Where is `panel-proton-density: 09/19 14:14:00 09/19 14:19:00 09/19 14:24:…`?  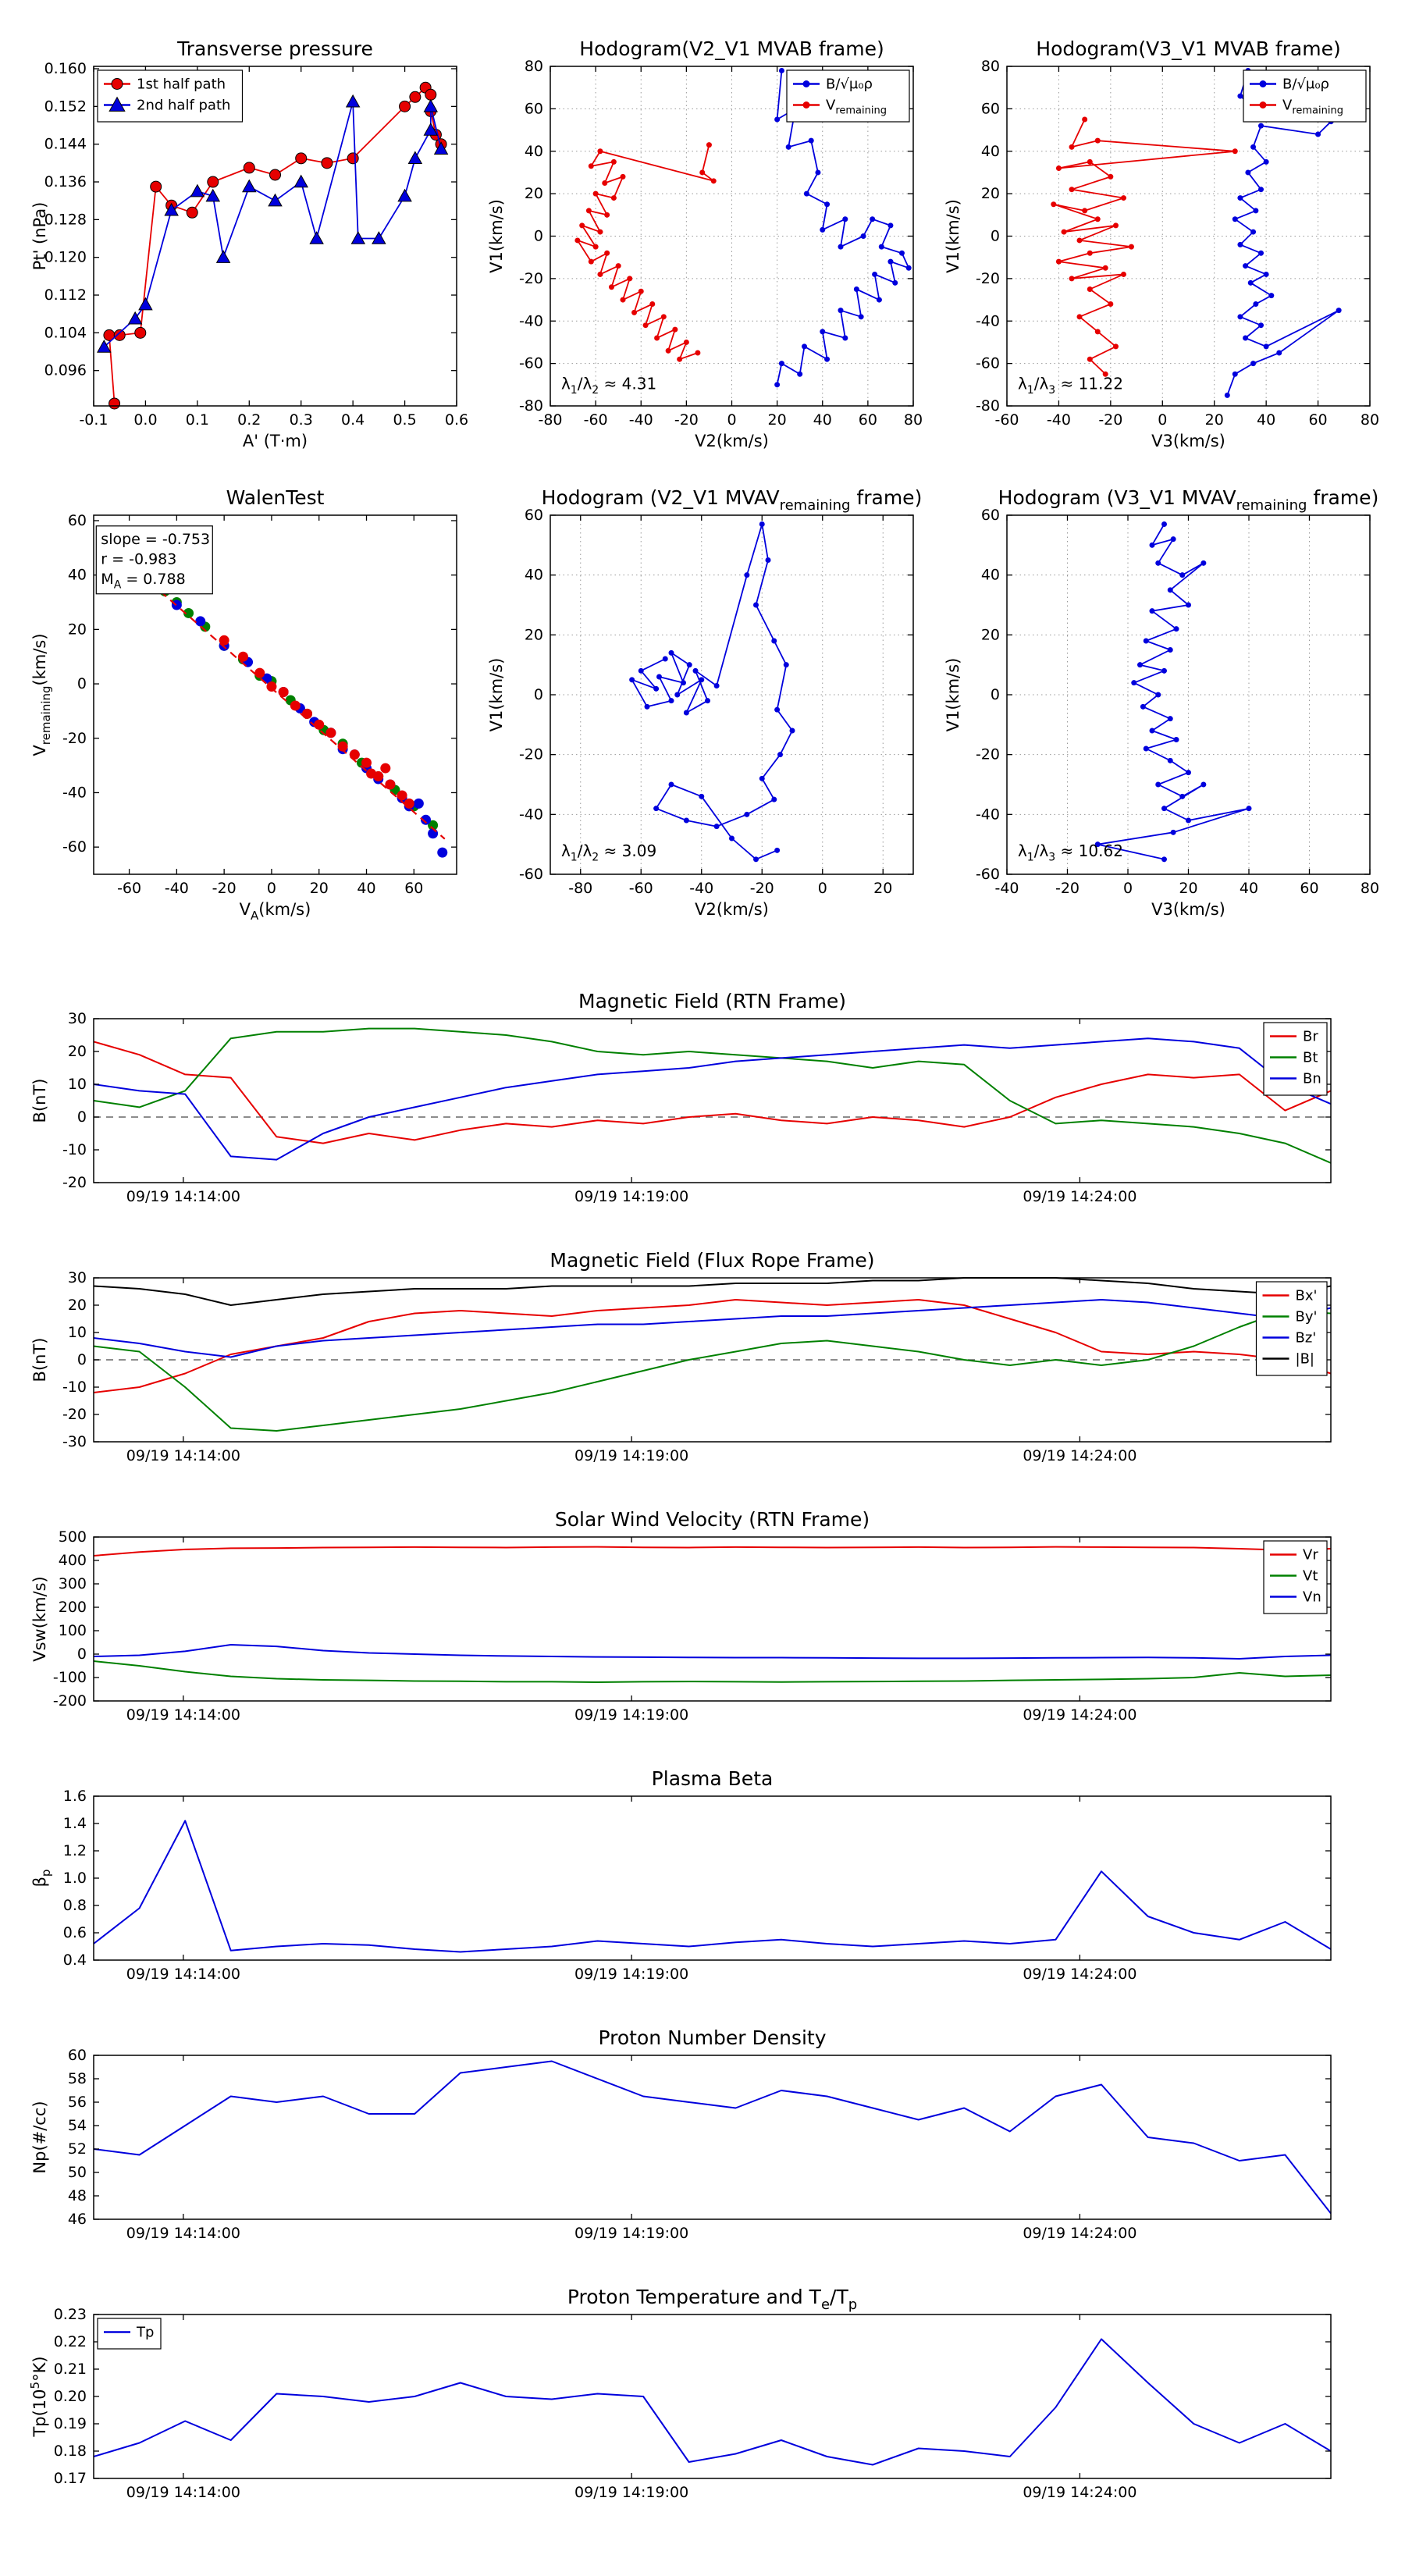
panel-proton-density: 09/19 14:14:00 09/19 14:19:00 09/19 14:24:… is located at coordinates (681, 2134).